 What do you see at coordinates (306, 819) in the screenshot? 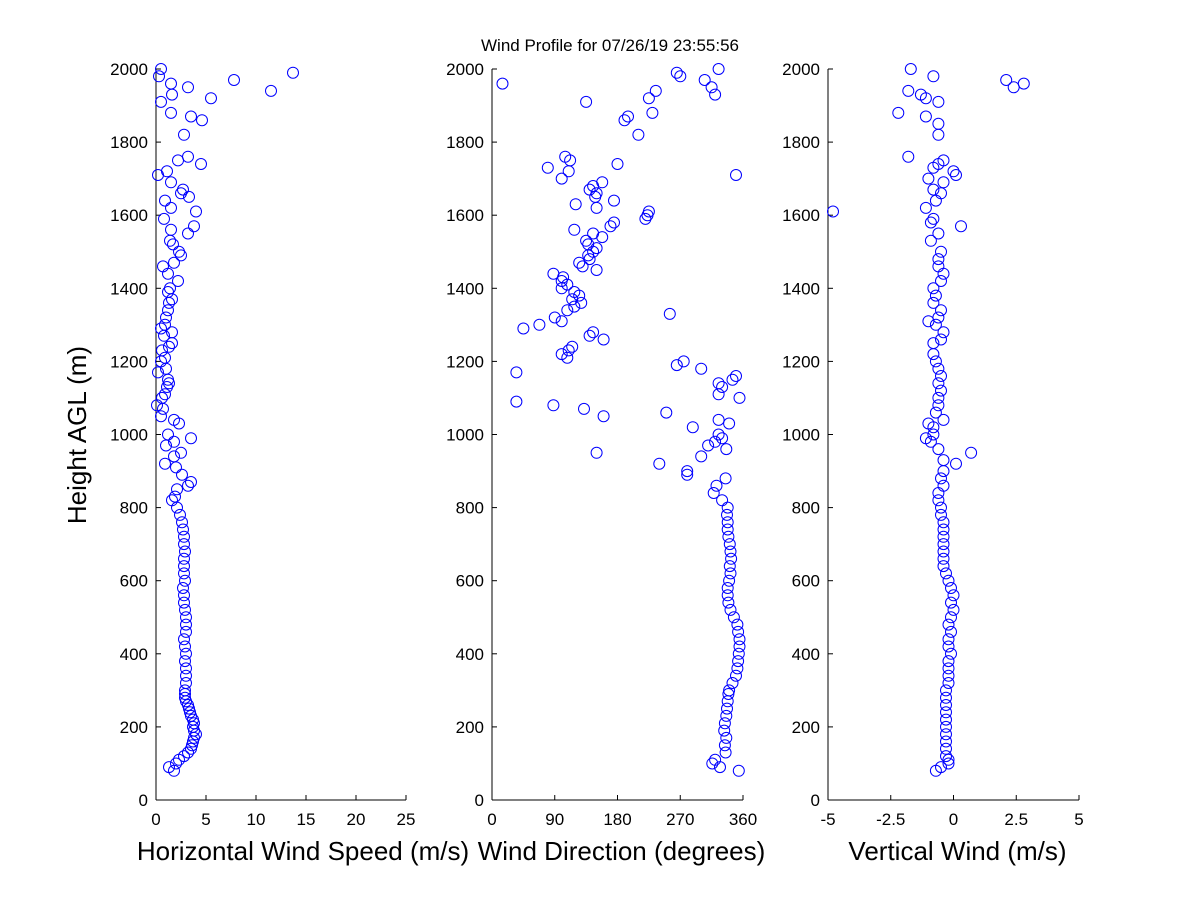
I see `x-tick-label: 15` at bounding box center [306, 819].